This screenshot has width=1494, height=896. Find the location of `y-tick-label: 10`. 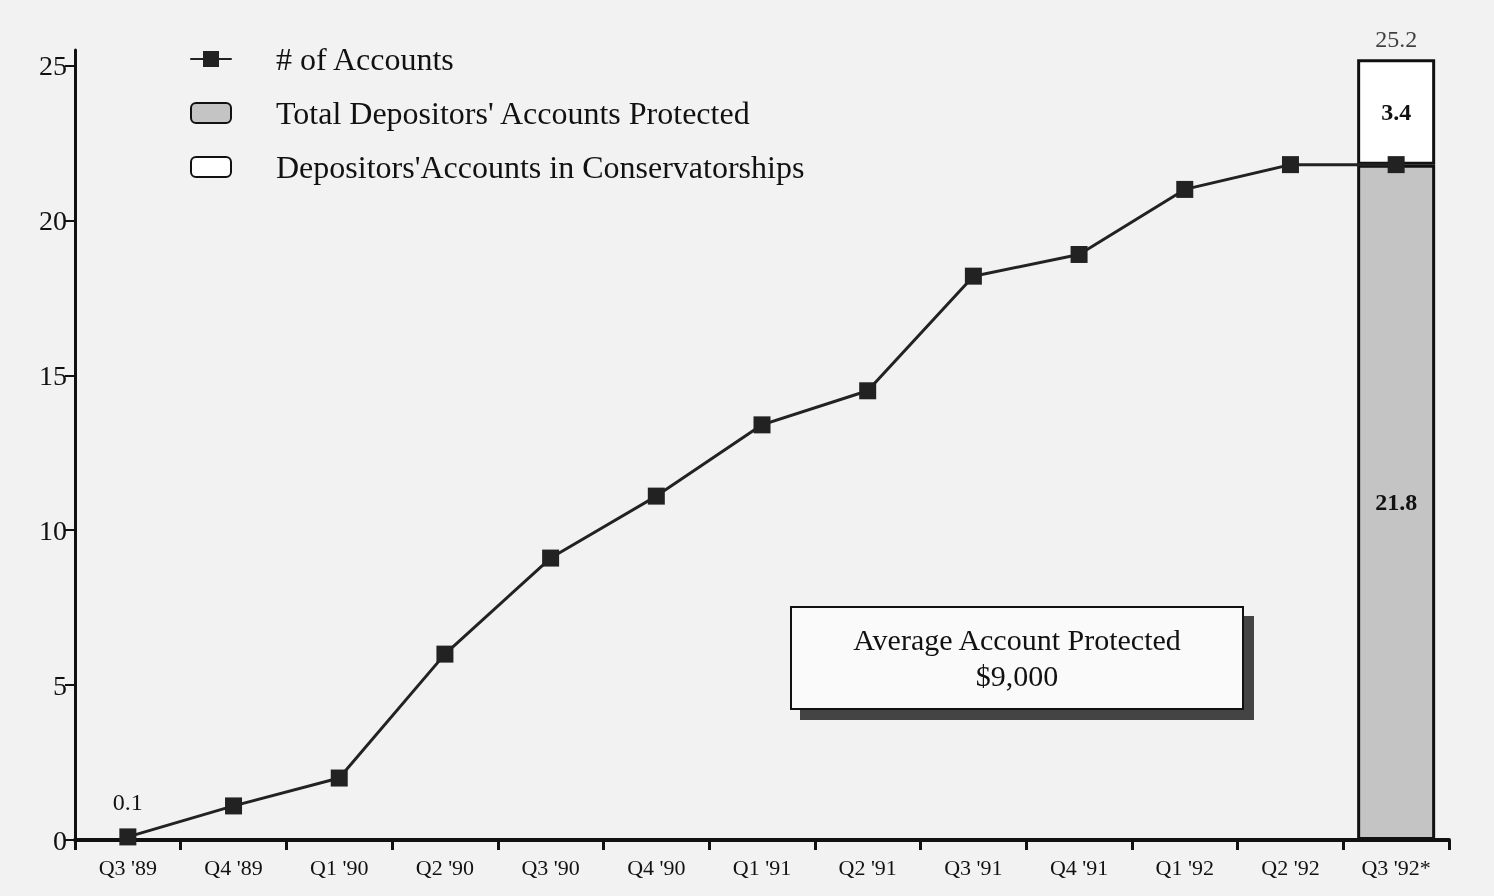

y-tick-label: 10 is located at coordinates (53, 530).